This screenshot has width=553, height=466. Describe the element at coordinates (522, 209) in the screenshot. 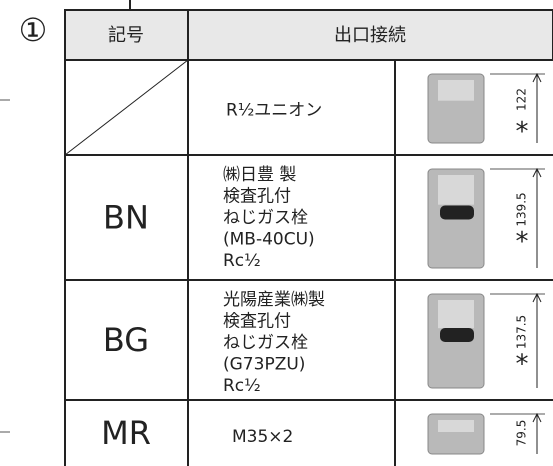

I see `dimension-value: 139.5` at that location.